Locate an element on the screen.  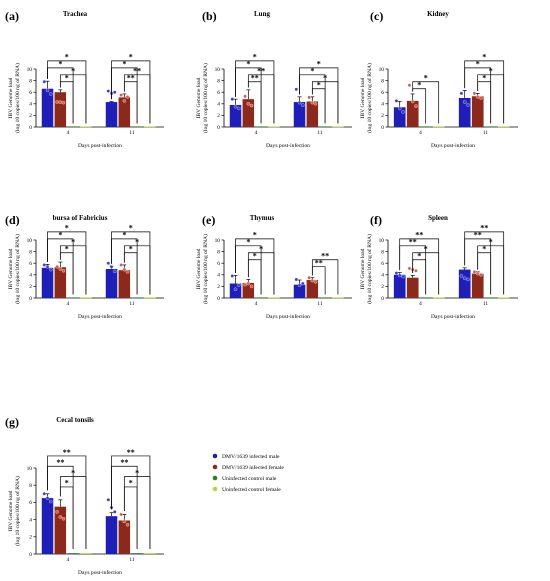
x-axis-label: Days post-infection is located at coordinates (288, 145).